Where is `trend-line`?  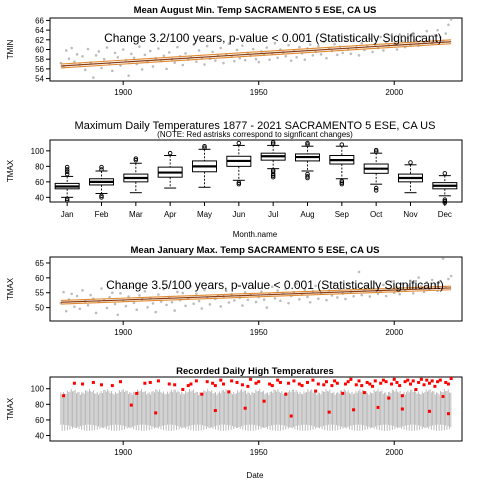 trend-line is located at coordinates (256, 54).